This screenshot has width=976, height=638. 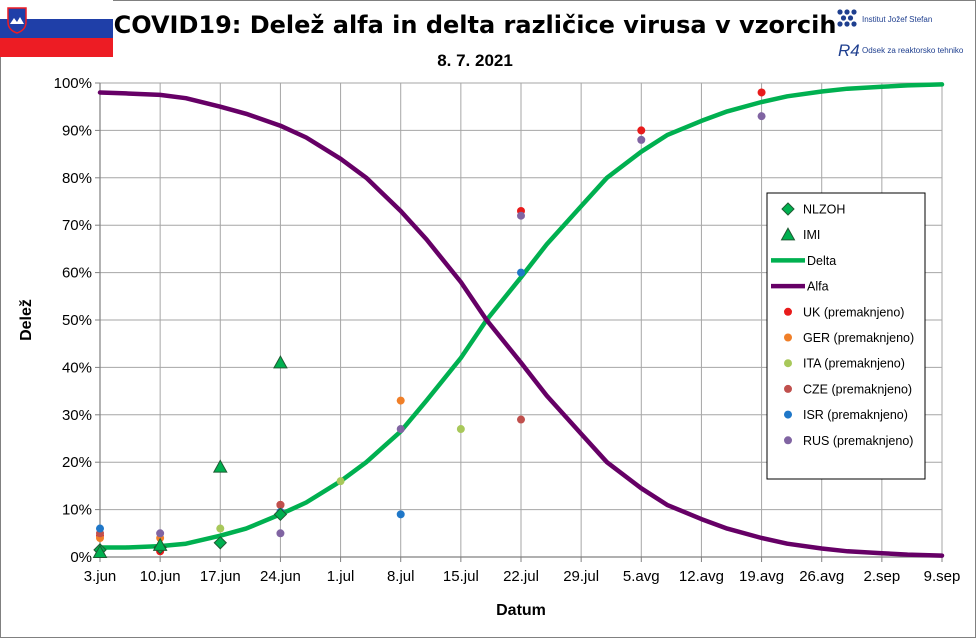 I want to click on x-tick-label: 26.avg, so click(x=821, y=576).